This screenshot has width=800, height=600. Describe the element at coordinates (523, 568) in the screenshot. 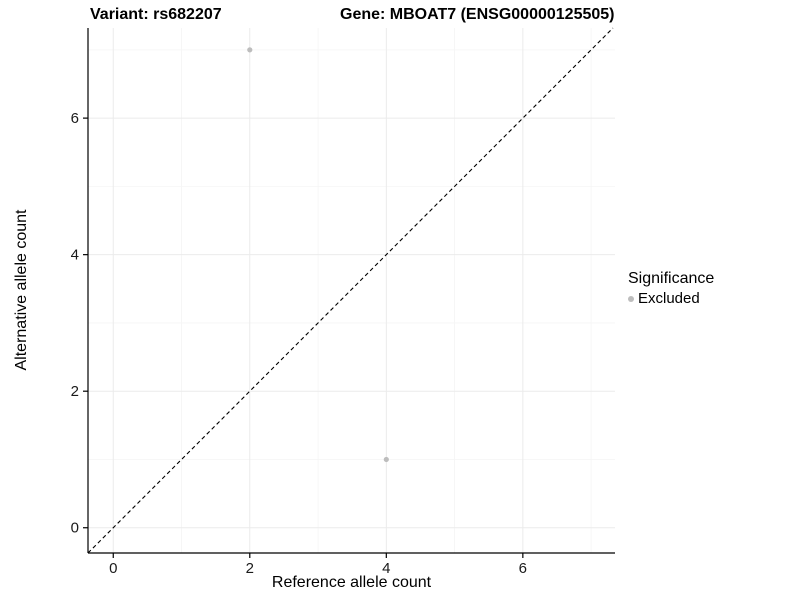

I see `x-tick-label: 6` at that location.